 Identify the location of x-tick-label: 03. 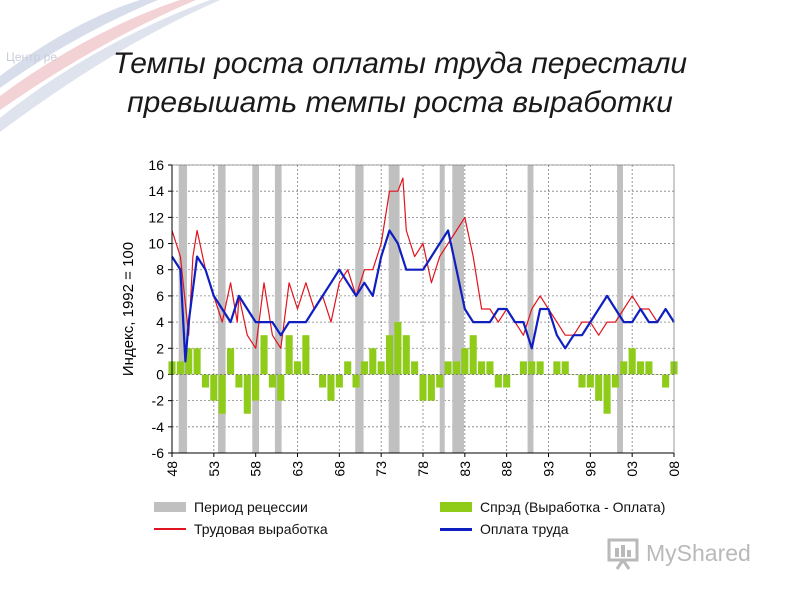
(632, 469).